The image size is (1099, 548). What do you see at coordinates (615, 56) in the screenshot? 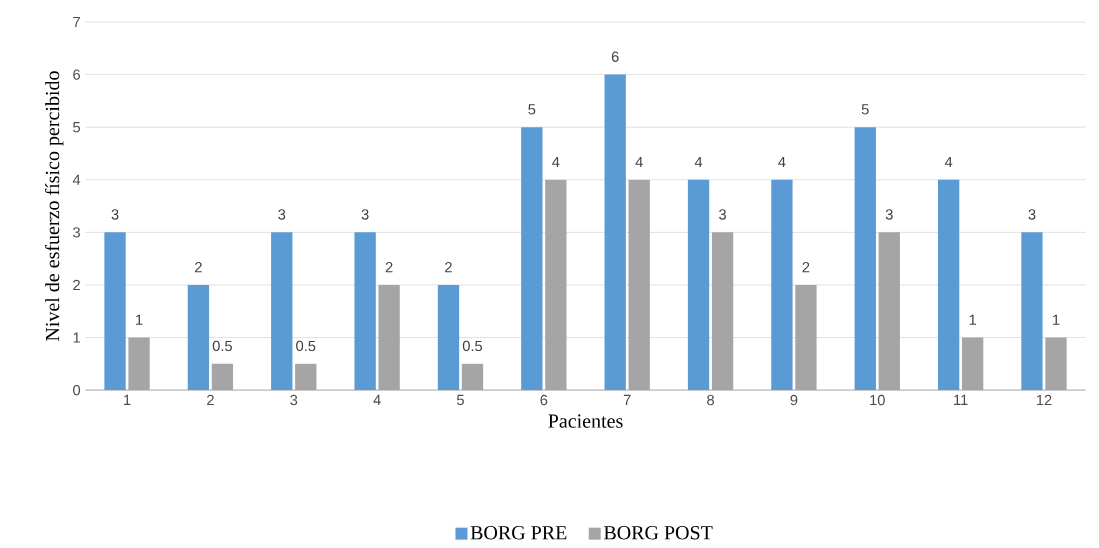
I see `data-label: 6` at bounding box center [615, 56].